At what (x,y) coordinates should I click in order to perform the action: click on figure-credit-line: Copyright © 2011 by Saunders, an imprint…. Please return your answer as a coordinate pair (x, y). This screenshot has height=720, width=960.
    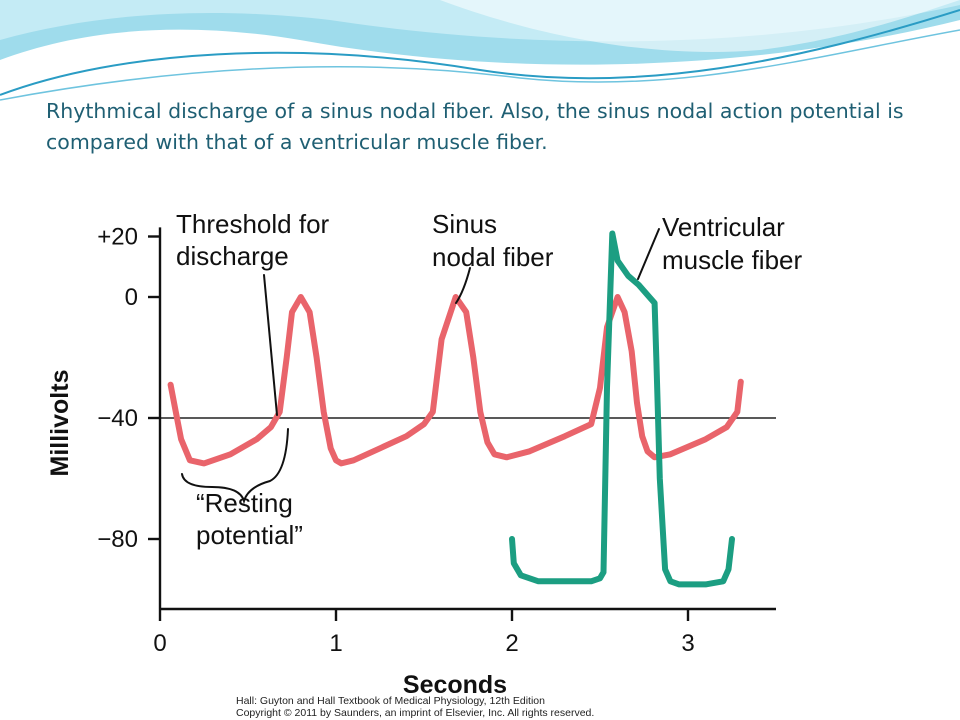
    Looking at the image, I should click on (415, 713).